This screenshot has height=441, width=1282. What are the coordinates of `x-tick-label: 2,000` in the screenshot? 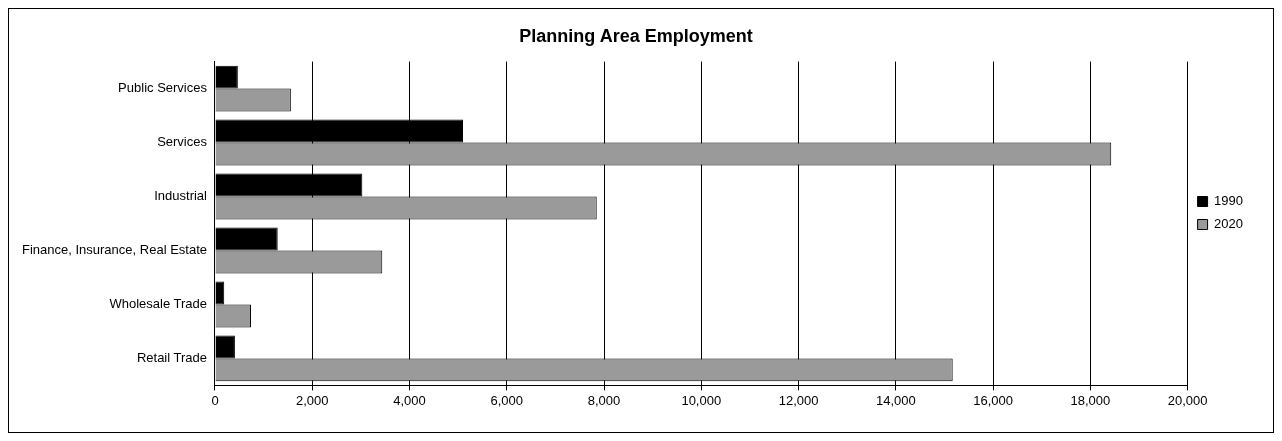 It's located at (312, 400).